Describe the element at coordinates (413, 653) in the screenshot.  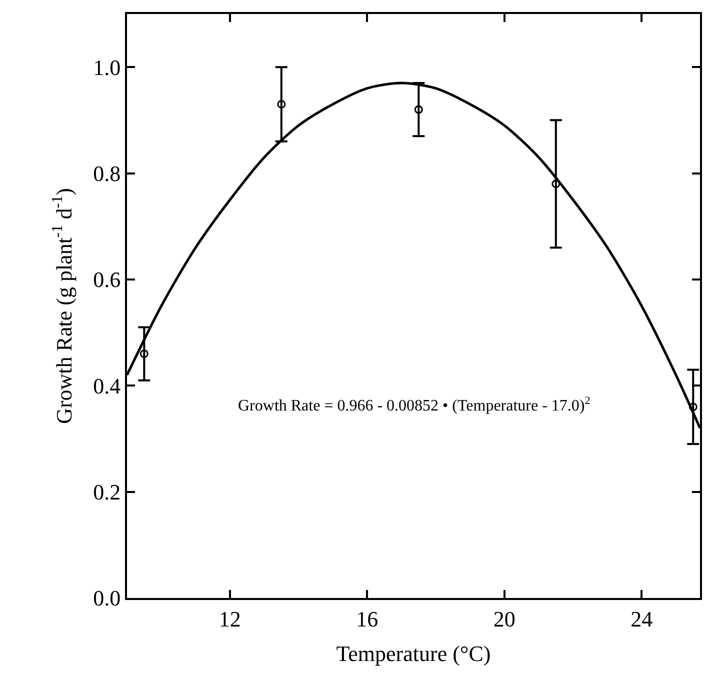
I see `x-axis-title: Temperature (°C)` at that location.